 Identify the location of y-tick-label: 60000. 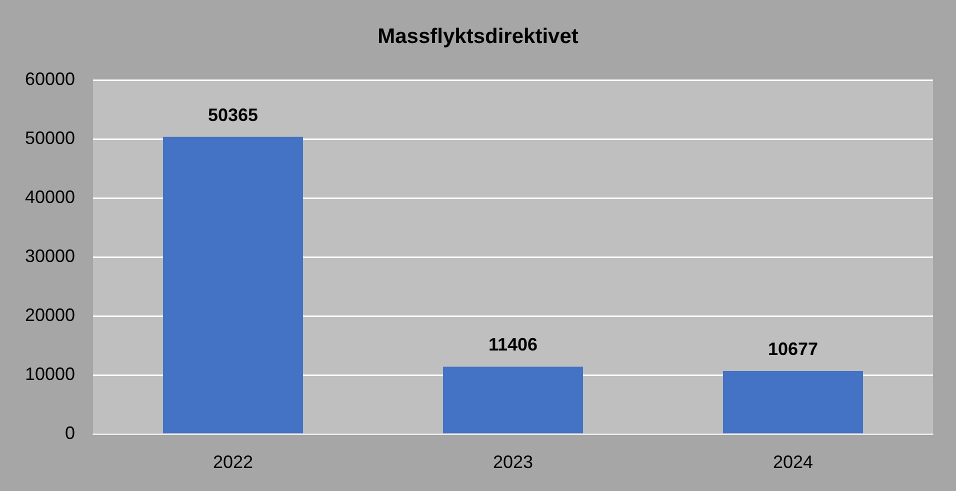
(49, 78).